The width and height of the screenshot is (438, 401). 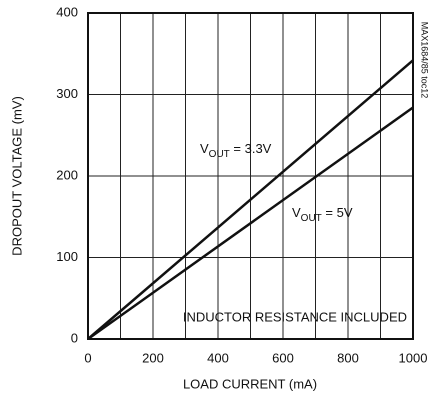 I want to click on y-tick-label: 100, so click(x=67, y=256).